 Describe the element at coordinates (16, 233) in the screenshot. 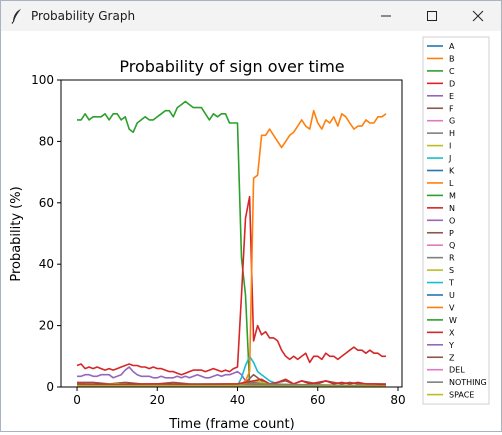

I see `y-axis-label: Probability (%)` at that location.